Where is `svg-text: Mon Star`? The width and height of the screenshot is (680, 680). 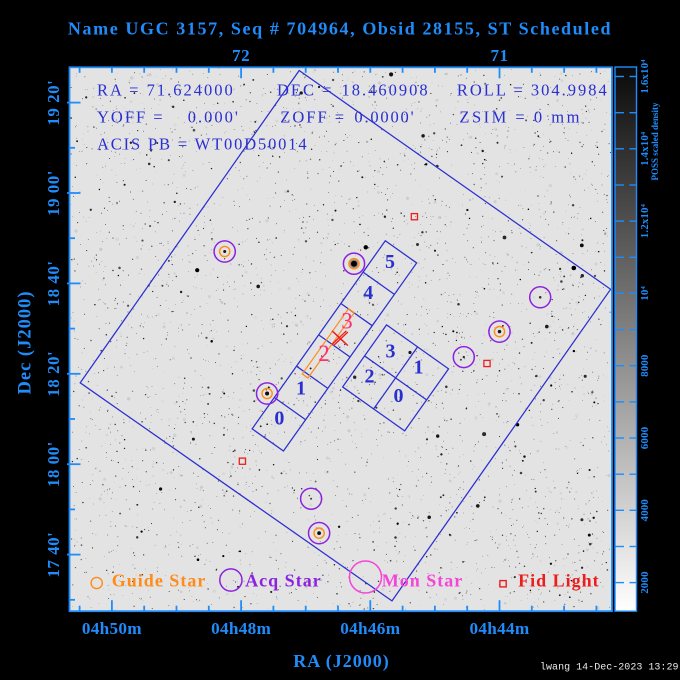
svg-text: Mon Star is located at coordinates (423, 581).